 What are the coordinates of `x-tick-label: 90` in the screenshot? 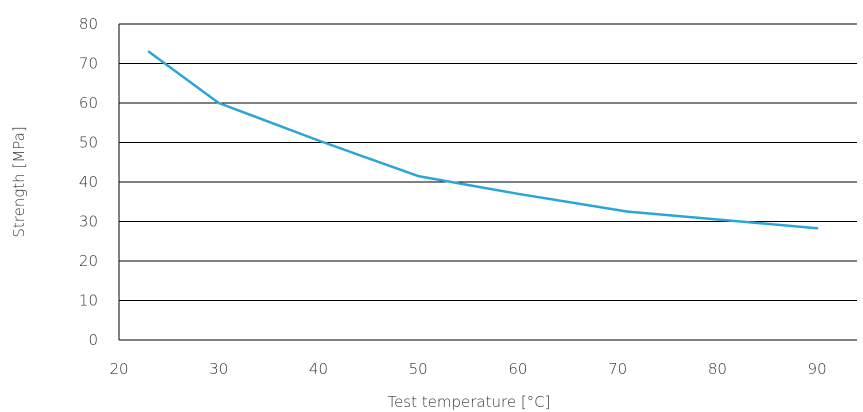 It's located at (817, 369).